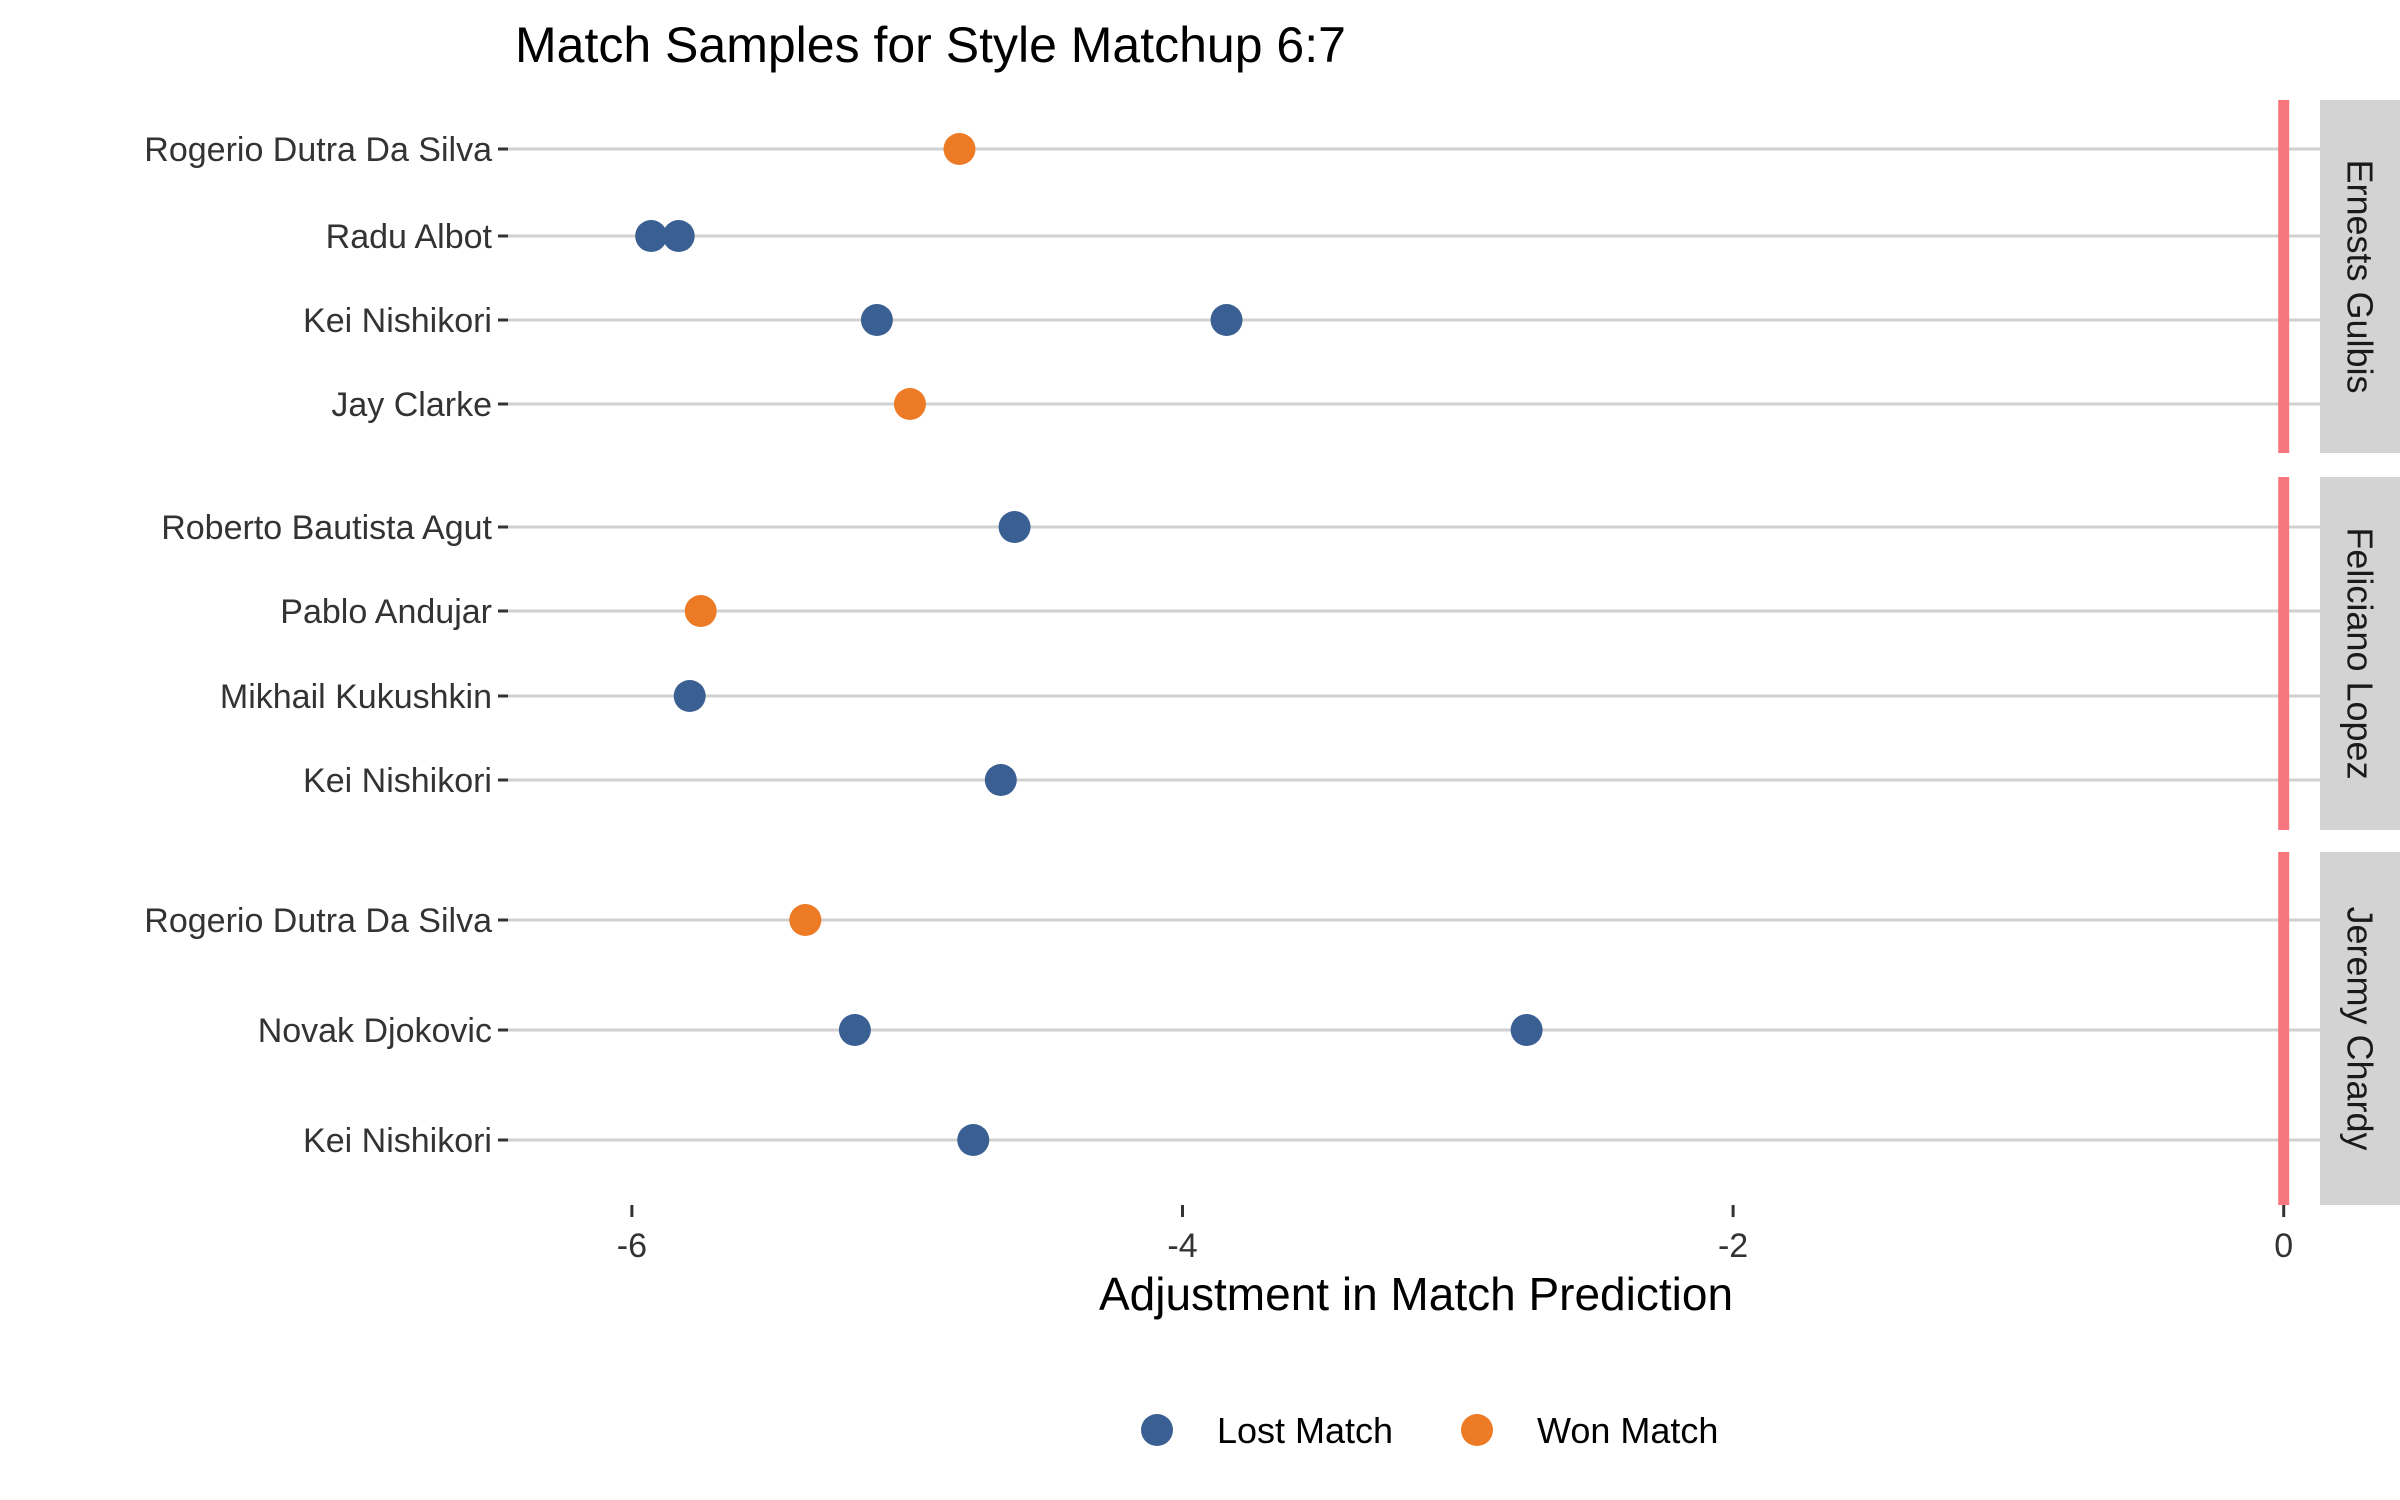 This screenshot has height=1500, width=2400. Describe the element at coordinates (326, 528) in the screenshot. I see `y-tick-label: Roberto Bautista Agut` at that location.